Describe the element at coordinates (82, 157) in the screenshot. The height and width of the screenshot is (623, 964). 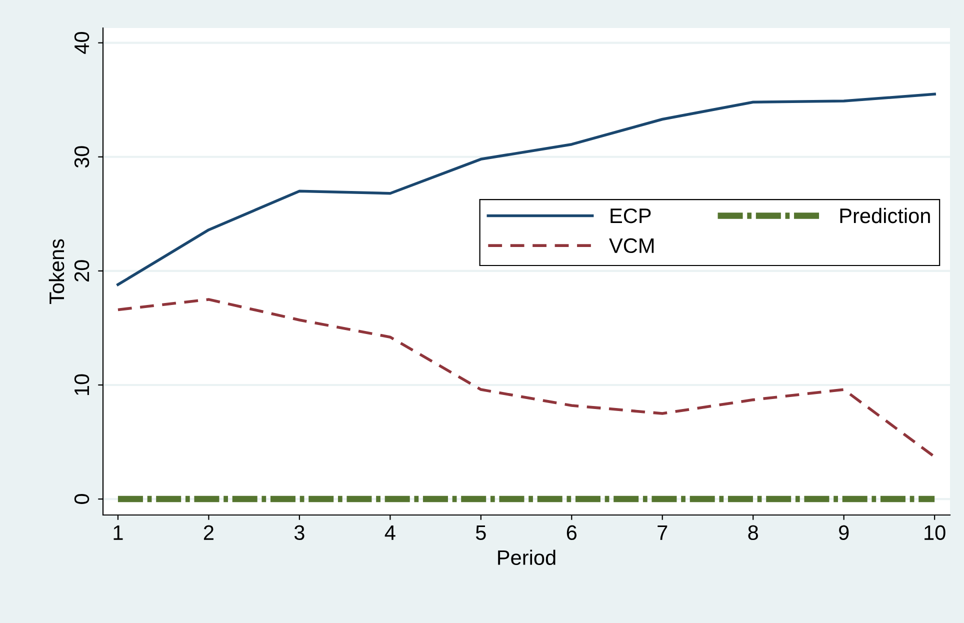
I see `y-tick-label: 30` at that location.